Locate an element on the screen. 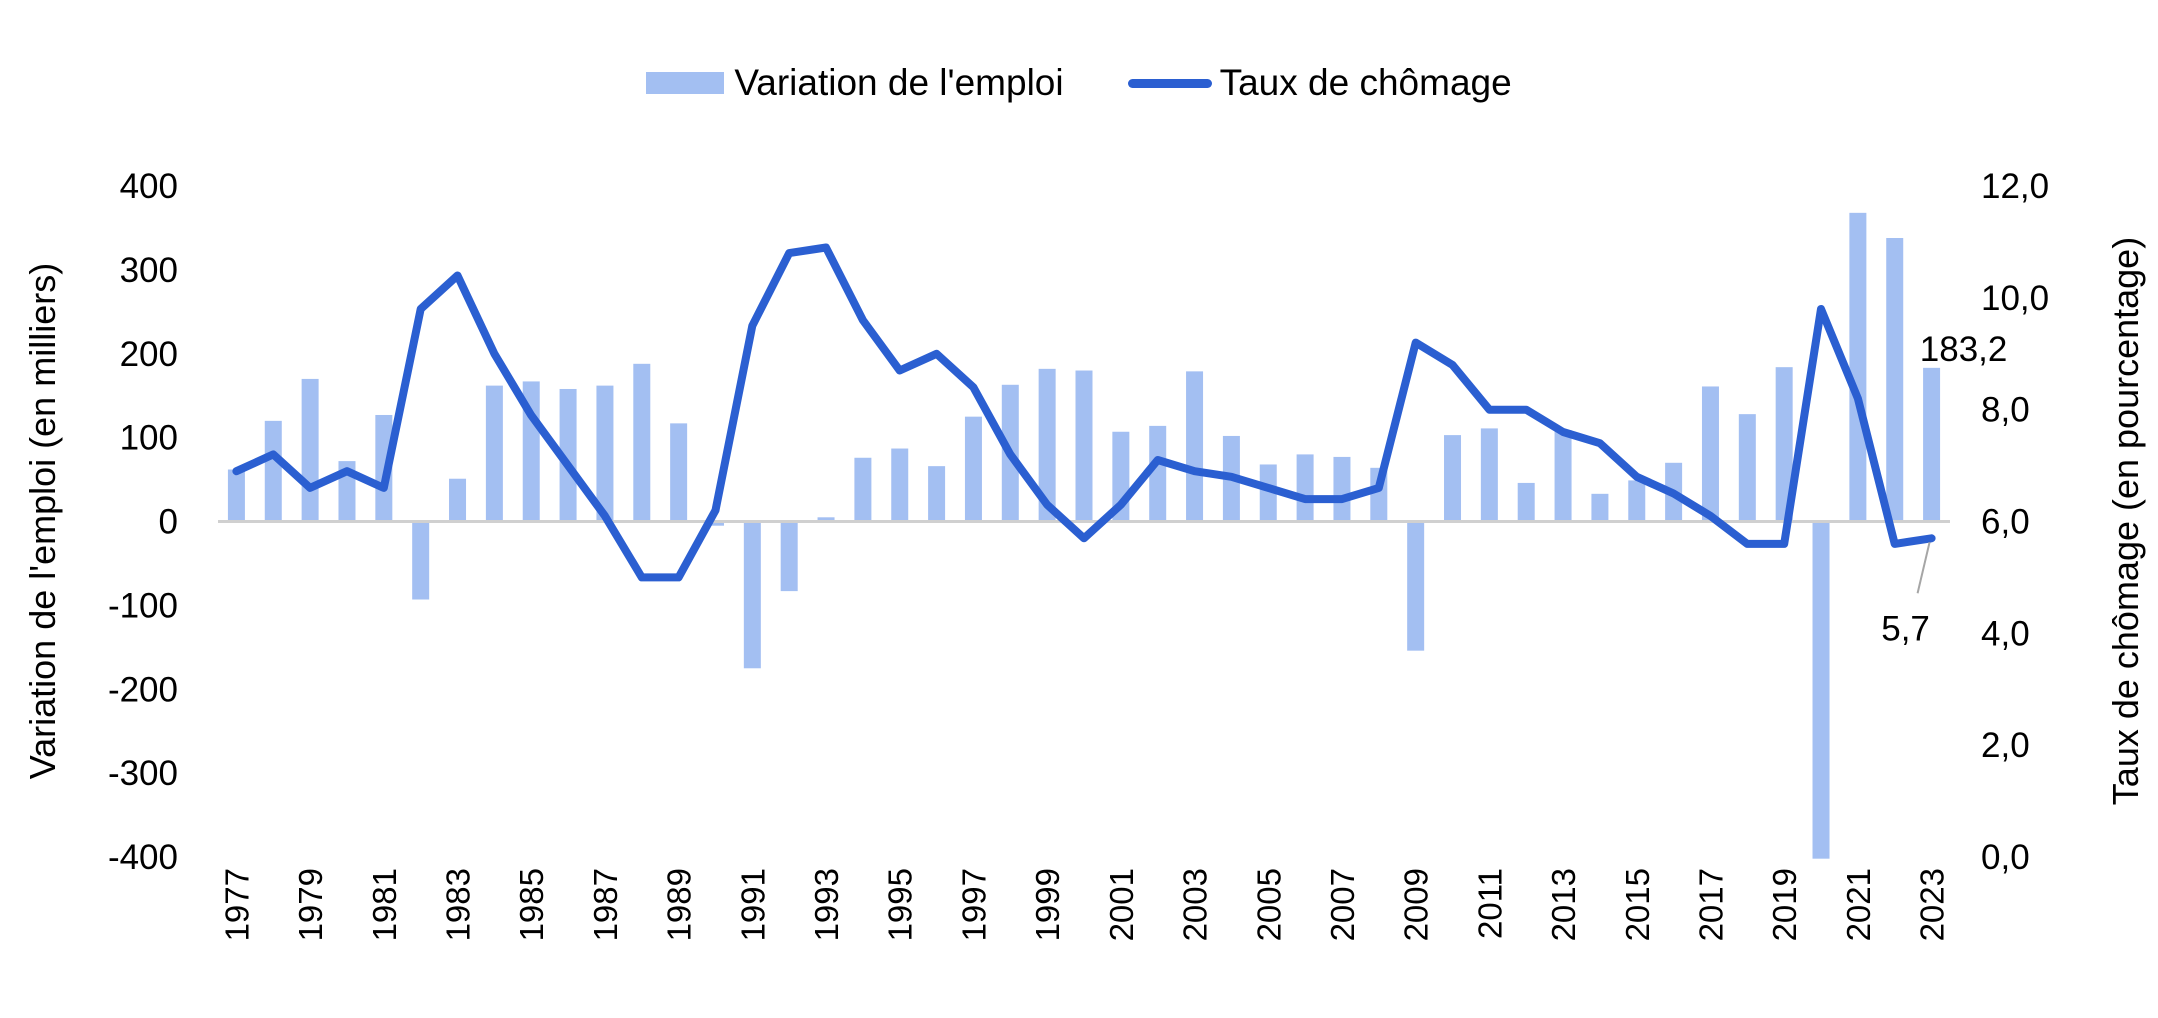 The height and width of the screenshot is (1018, 2158). x-tick: 1981 is located at coordinates (384, 904).